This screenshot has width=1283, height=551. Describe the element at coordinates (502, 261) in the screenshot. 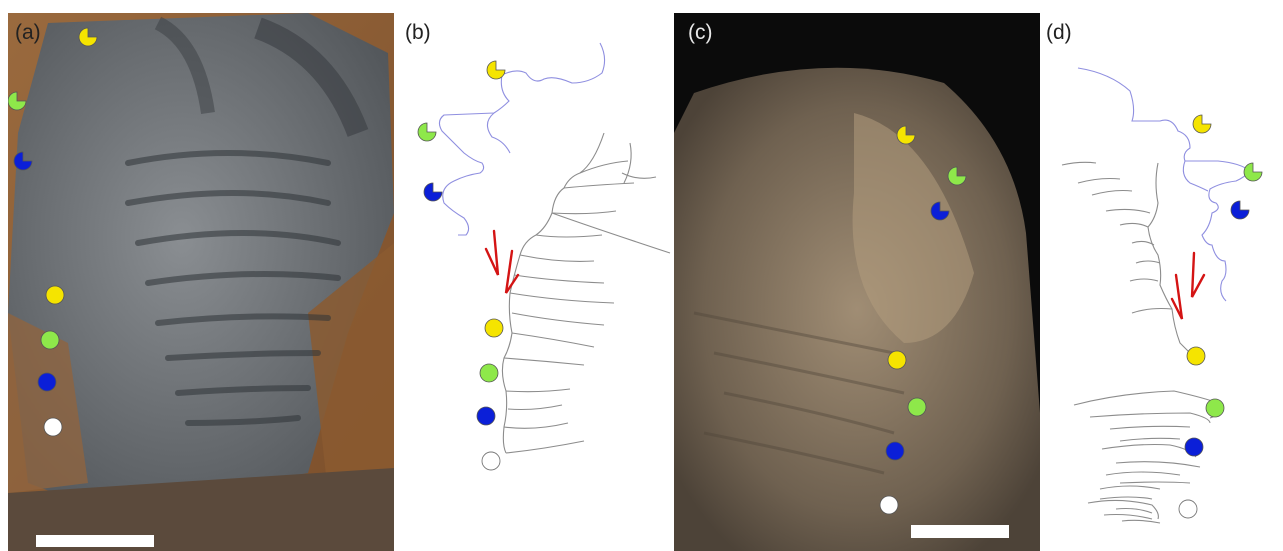

I see `shear-arrows-b` at that location.